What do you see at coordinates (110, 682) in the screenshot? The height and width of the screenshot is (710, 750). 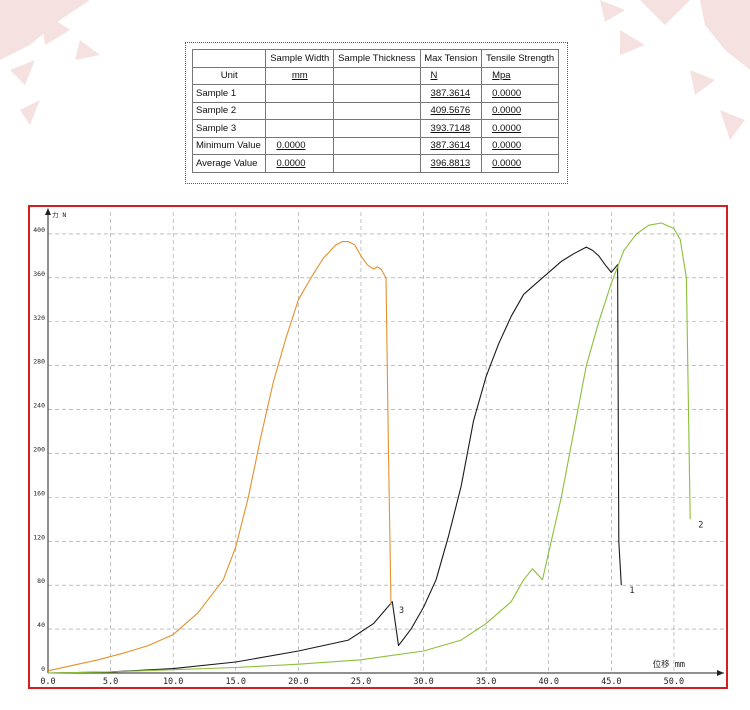 I see `x-tick-label: 5.0` at bounding box center [110, 682].